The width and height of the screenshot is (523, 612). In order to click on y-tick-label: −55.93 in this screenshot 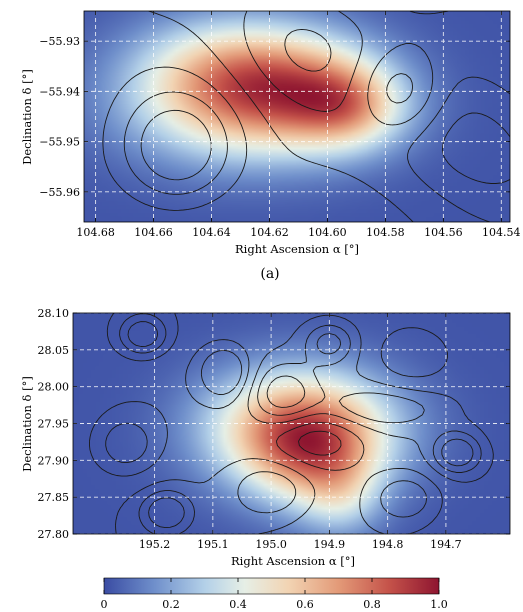, I will do `click(59, 41)`.